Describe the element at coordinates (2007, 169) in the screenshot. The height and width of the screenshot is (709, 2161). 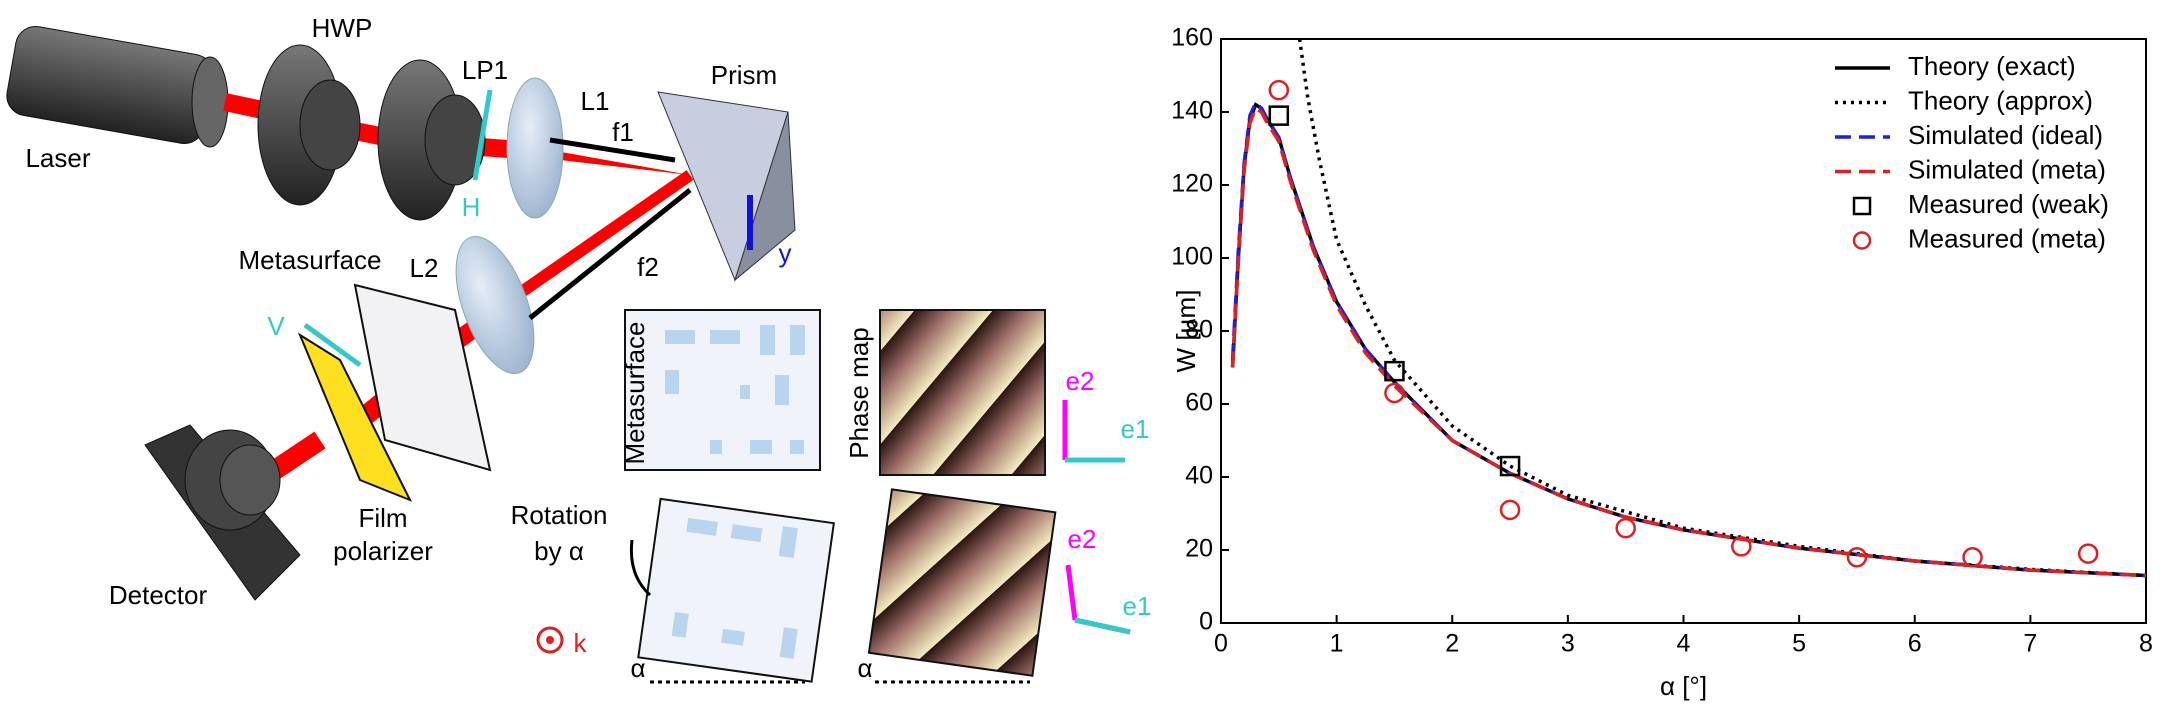
I see `legend-label: Simulated (meta)` at that location.